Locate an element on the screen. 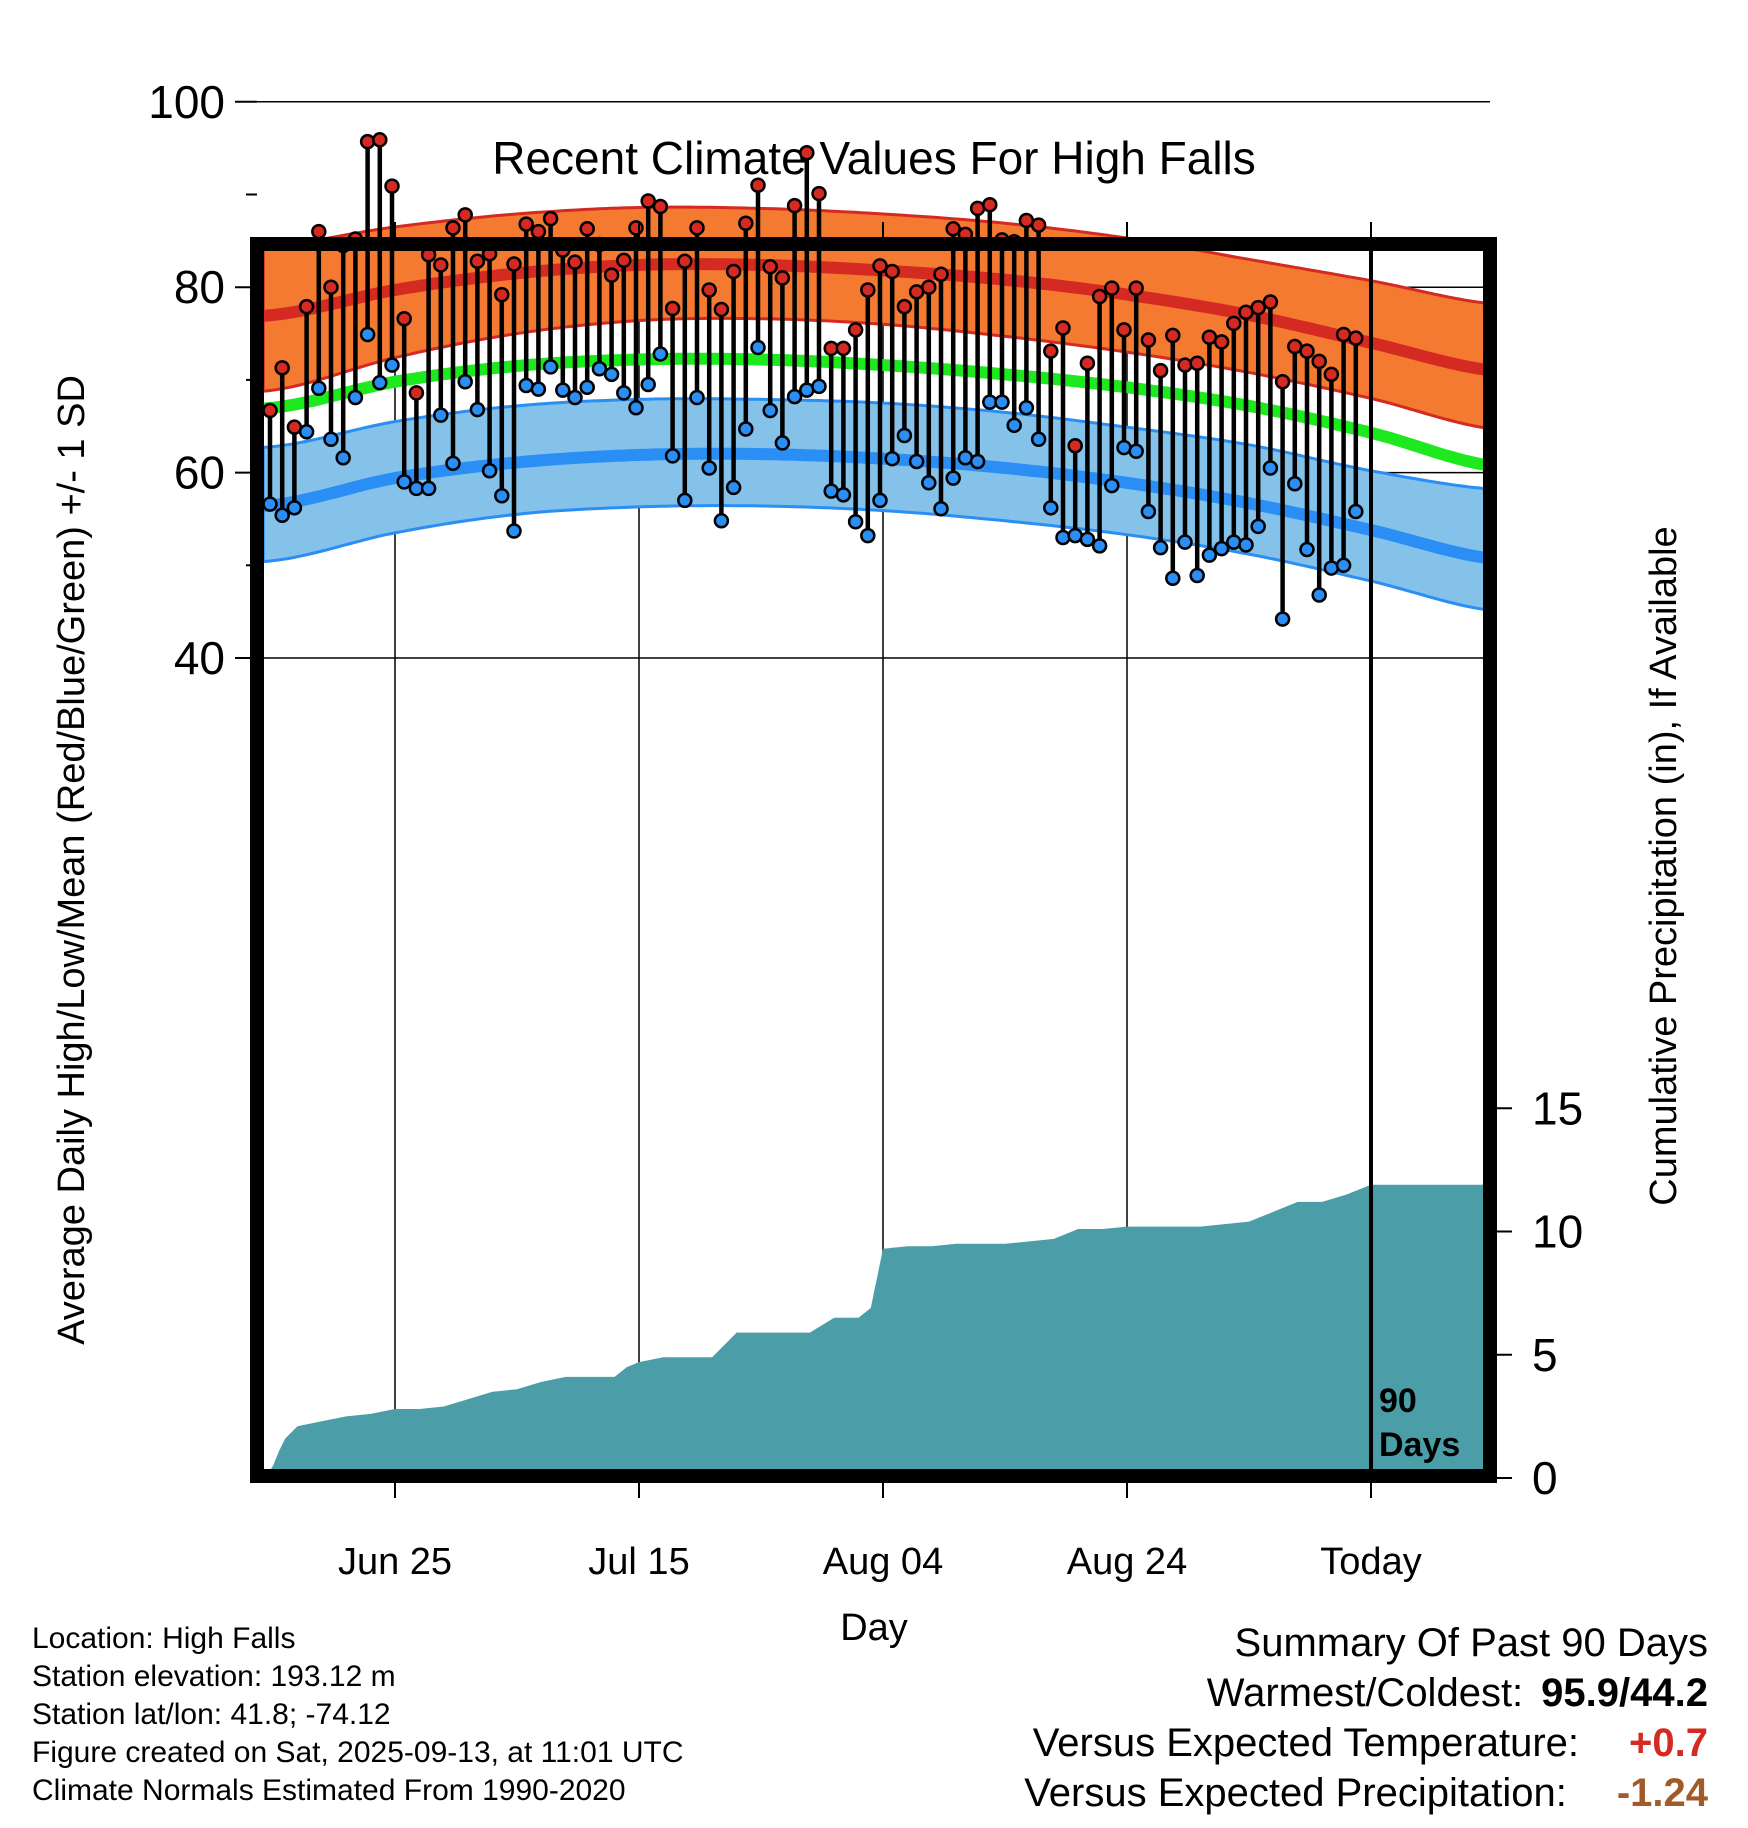  normal-low-line is located at coordinates (876, 506).